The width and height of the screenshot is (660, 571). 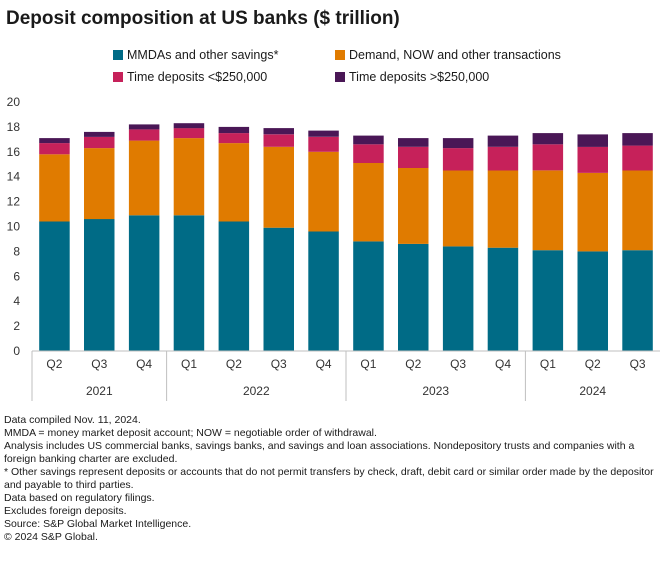 What do you see at coordinates (118, 77) in the screenshot?
I see `legend-swatch-time-small` at bounding box center [118, 77].